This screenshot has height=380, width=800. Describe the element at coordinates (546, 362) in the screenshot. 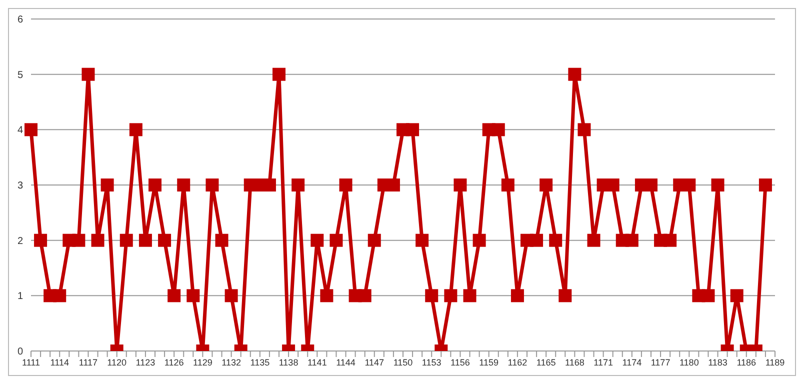

I see `x-tick-label: 1165` at that location.